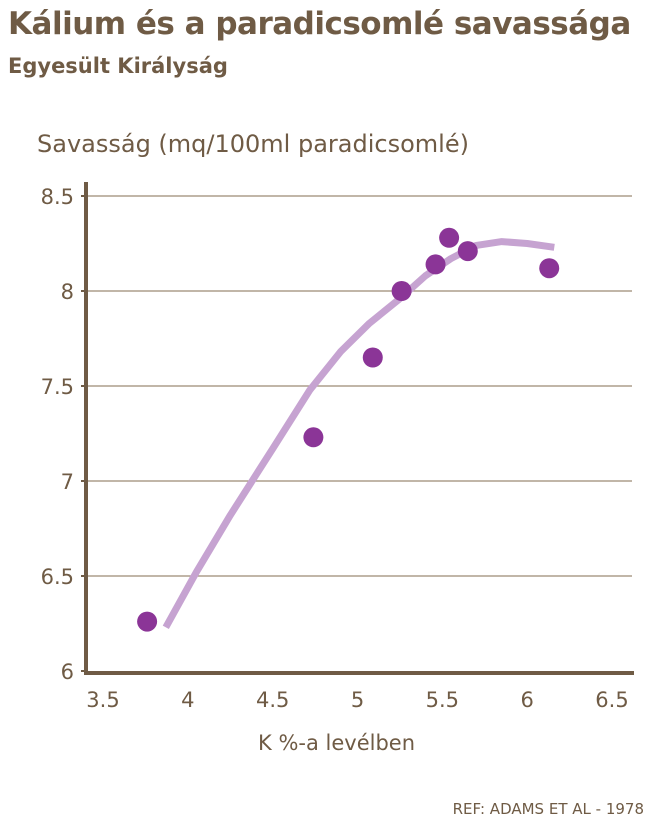  Describe the element at coordinates (548, 809) in the screenshot. I see `reference-note: REF: ADAMS ET AL - 1978` at that location.